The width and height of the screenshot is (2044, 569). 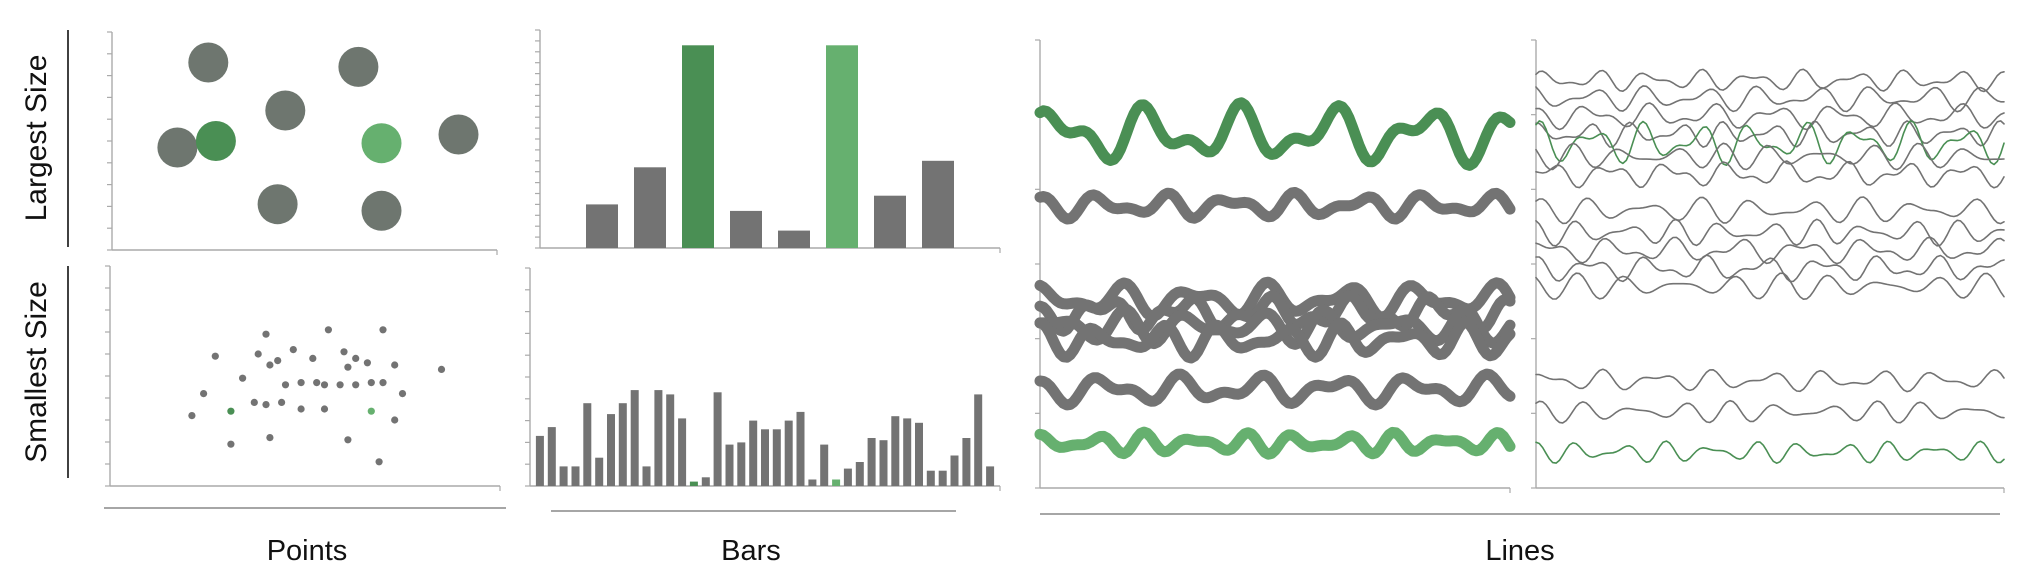 What do you see at coordinates (751, 551) in the screenshot?
I see `col-label-bars: Bars` at bounding box center [751, 551].